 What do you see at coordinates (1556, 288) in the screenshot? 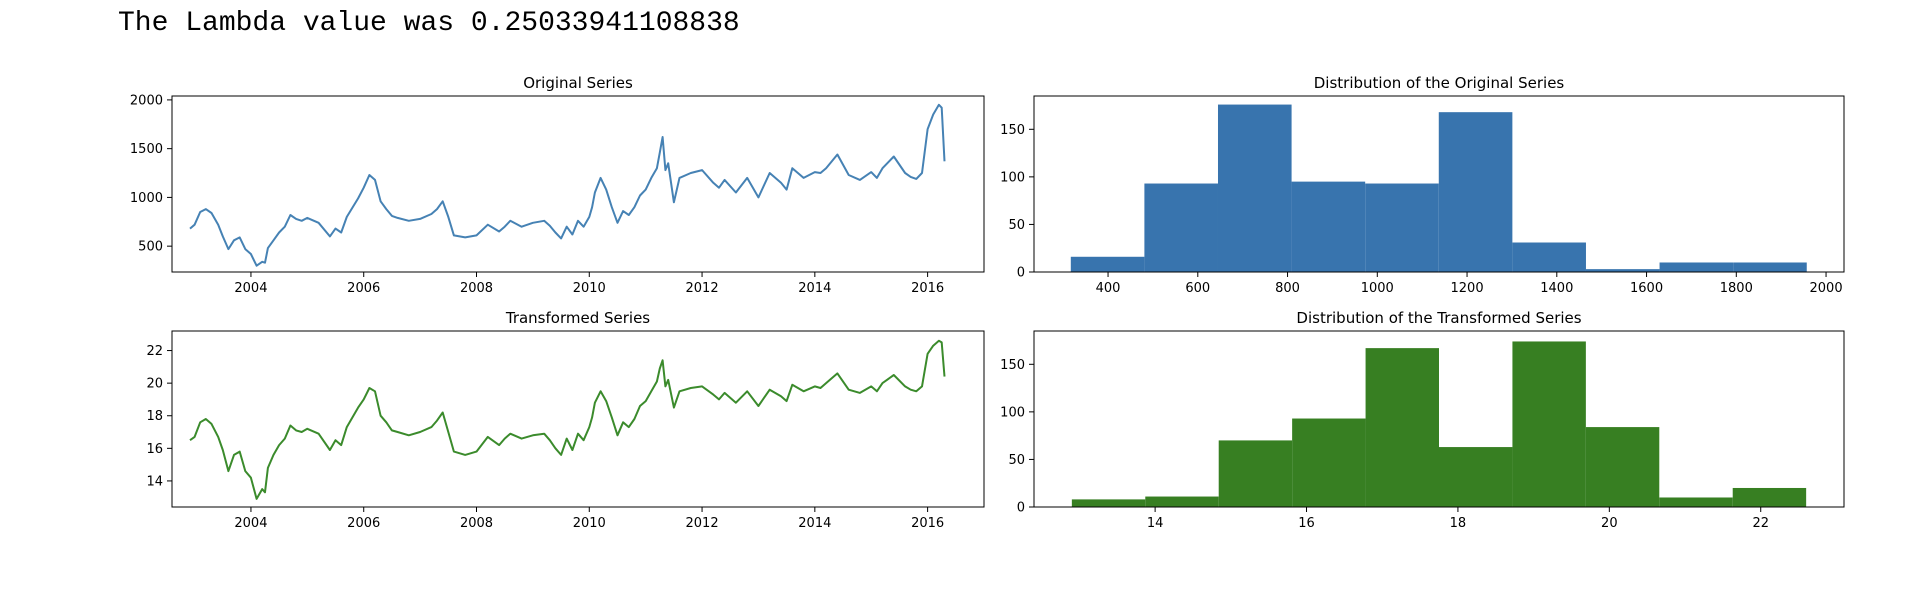
I see `x-tick-label: 1400` at bounding box center [1556, 288].